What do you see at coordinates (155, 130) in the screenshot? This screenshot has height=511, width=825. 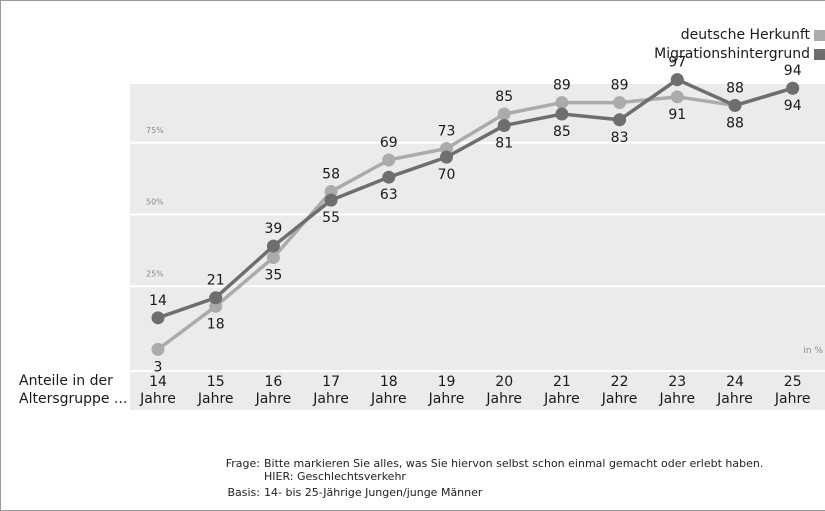 I see `y-tick-label: 75%` at bounding box center [155, 130].